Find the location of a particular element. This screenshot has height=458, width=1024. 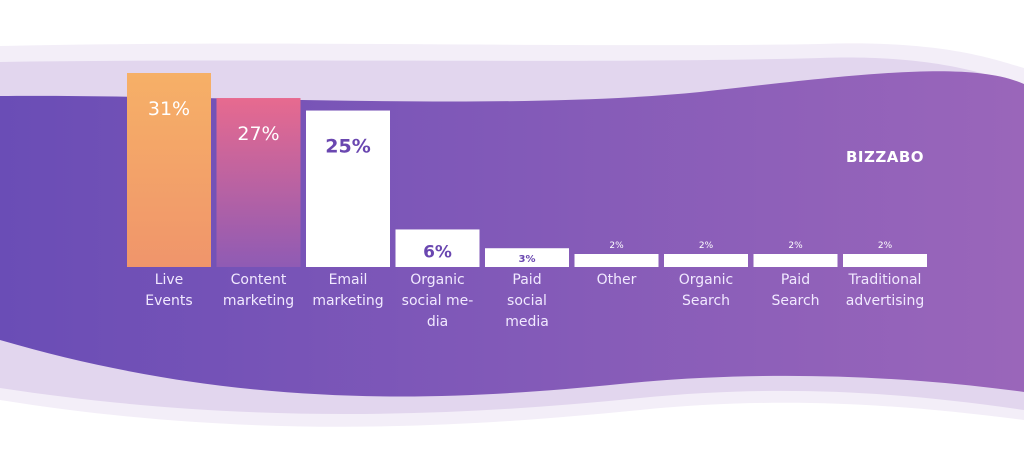

category-label-8-0: Traditional is located at coordinates (885, 280).